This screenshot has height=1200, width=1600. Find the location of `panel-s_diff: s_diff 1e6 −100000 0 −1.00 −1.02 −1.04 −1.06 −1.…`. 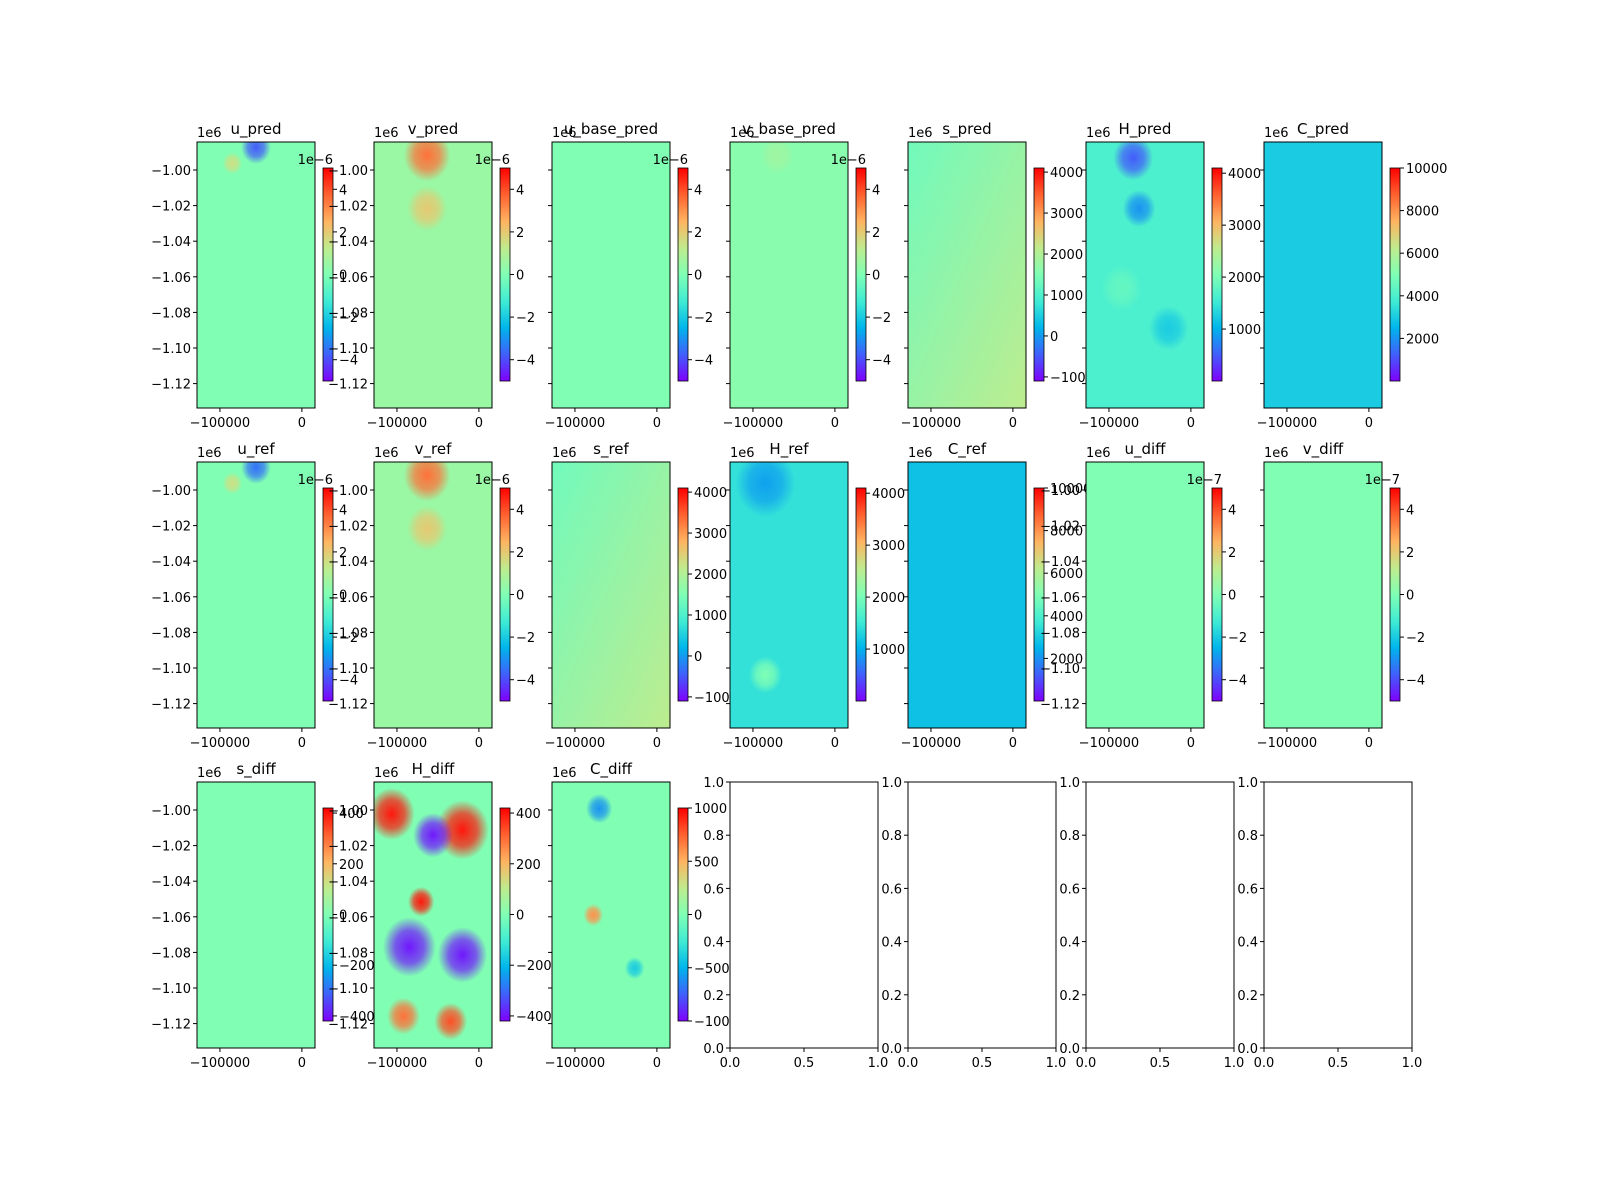

panel-s_diff: s_diff 1e6 −100000 0 −1.00 −1.02 −1.04 −1.06 −1.… is located at coordinates (263, 915).